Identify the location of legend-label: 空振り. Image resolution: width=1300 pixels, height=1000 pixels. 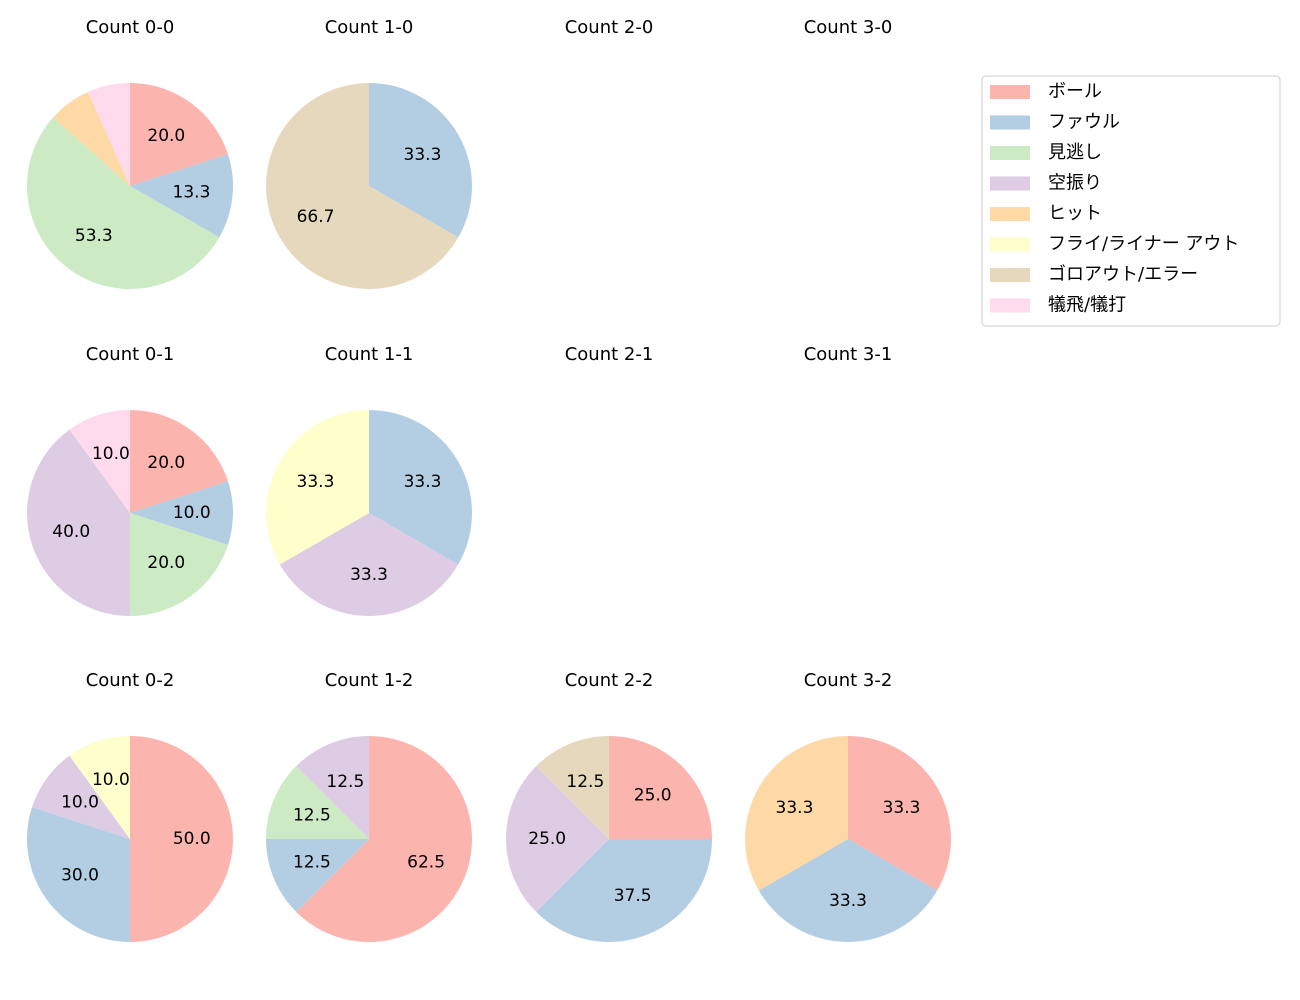
(1075, 183).